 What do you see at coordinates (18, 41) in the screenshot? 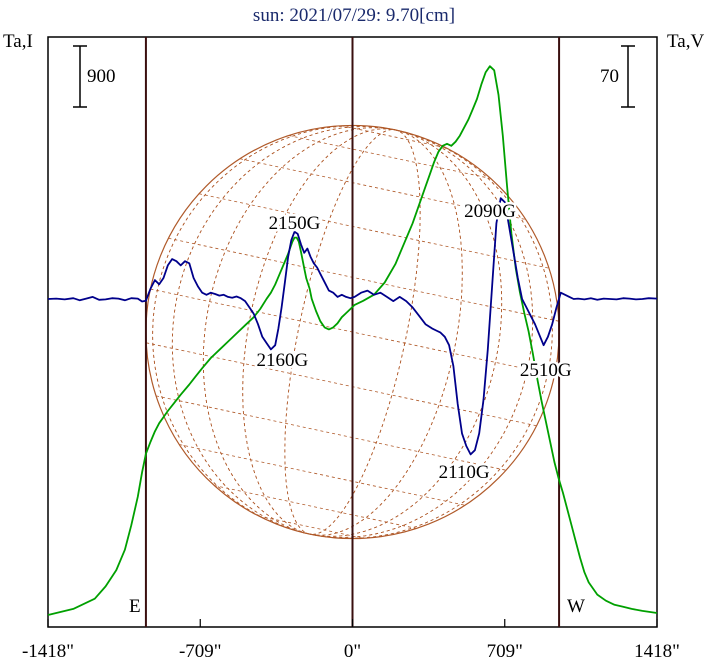
I see `left-axis-label: Ta,I` at bounding box center [18, 41].